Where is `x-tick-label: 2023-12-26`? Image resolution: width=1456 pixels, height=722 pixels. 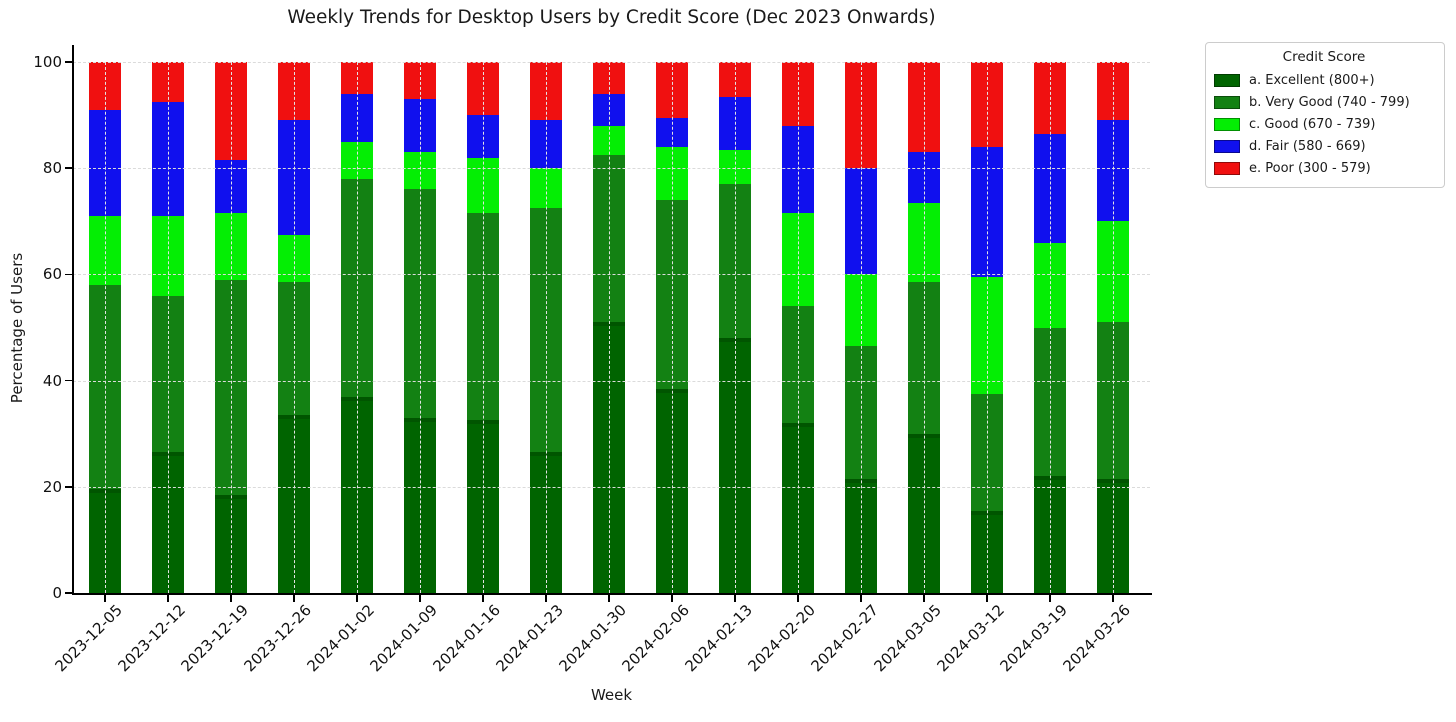 x-tick-label: 2023-12-26 is located at coordinates (277, 638).